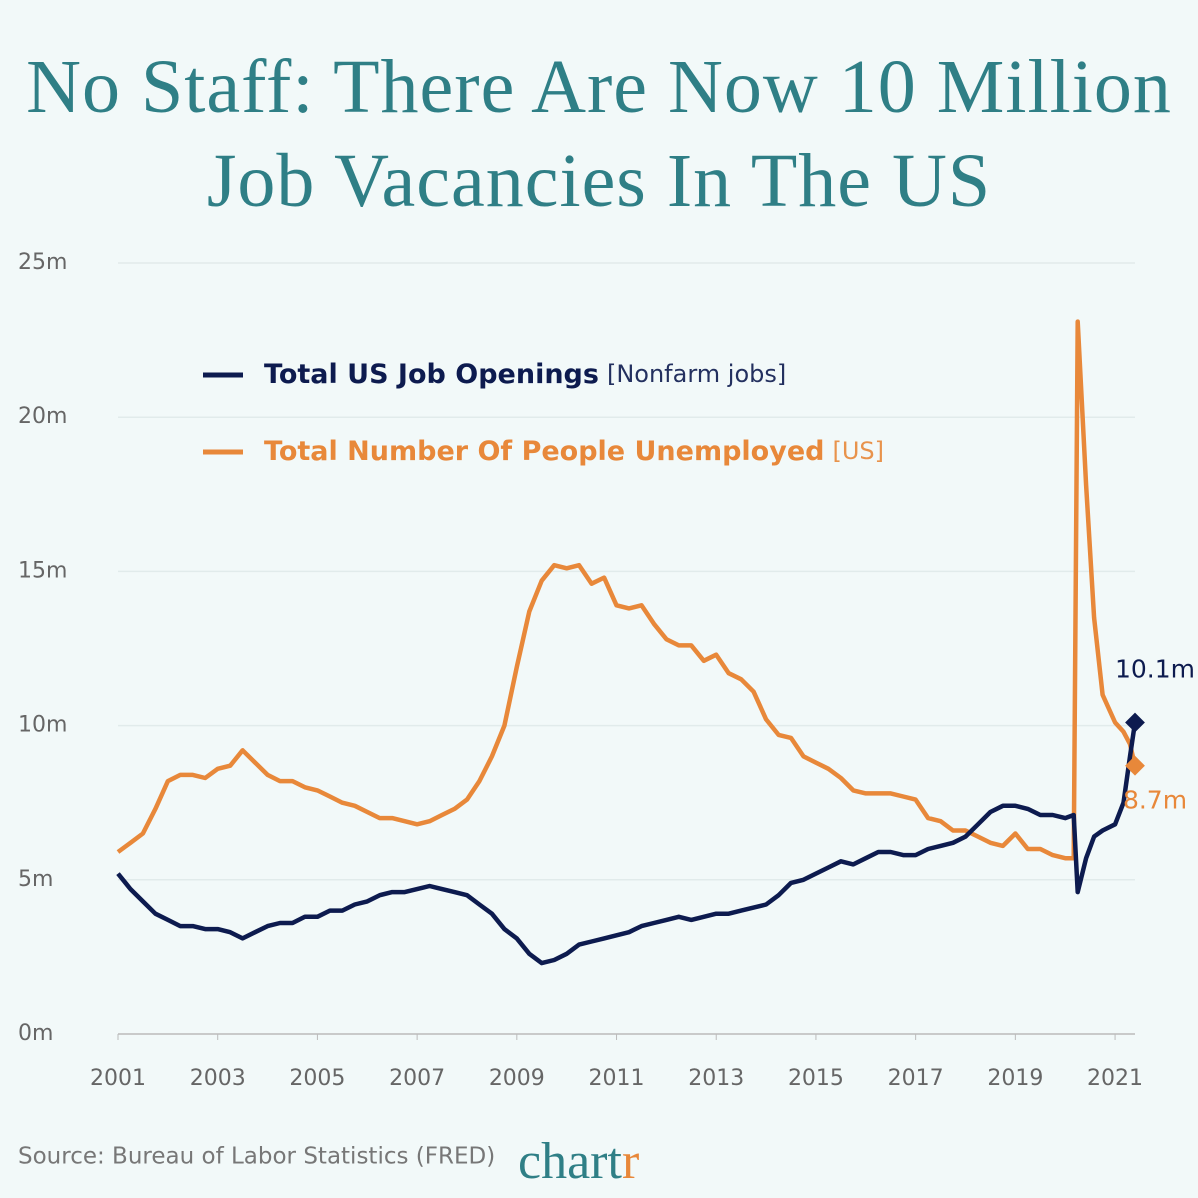  What do you see at coordinates (816, 1078) in the screenshot?
I see `x-tick-label: 2015` at bounding box center [816, 1078].